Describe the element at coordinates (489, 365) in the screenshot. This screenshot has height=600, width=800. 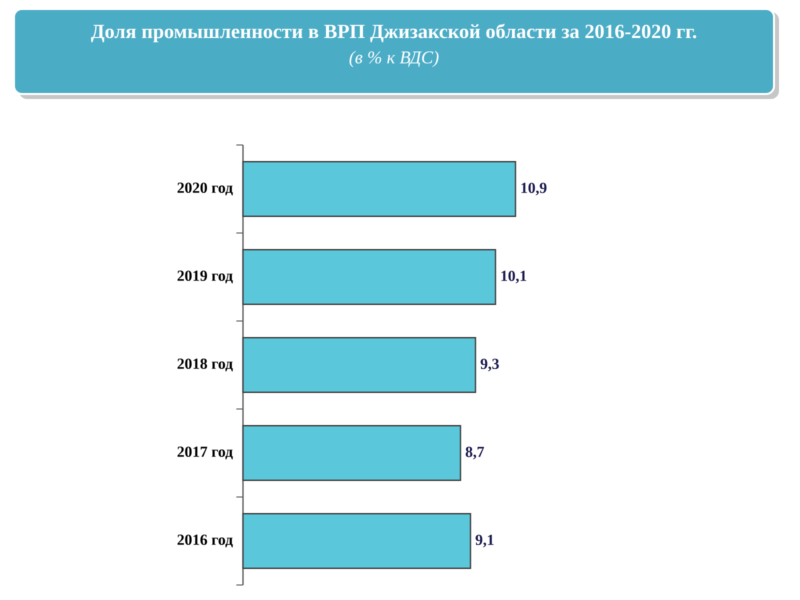
I see `data-label: 9,3` at that location.